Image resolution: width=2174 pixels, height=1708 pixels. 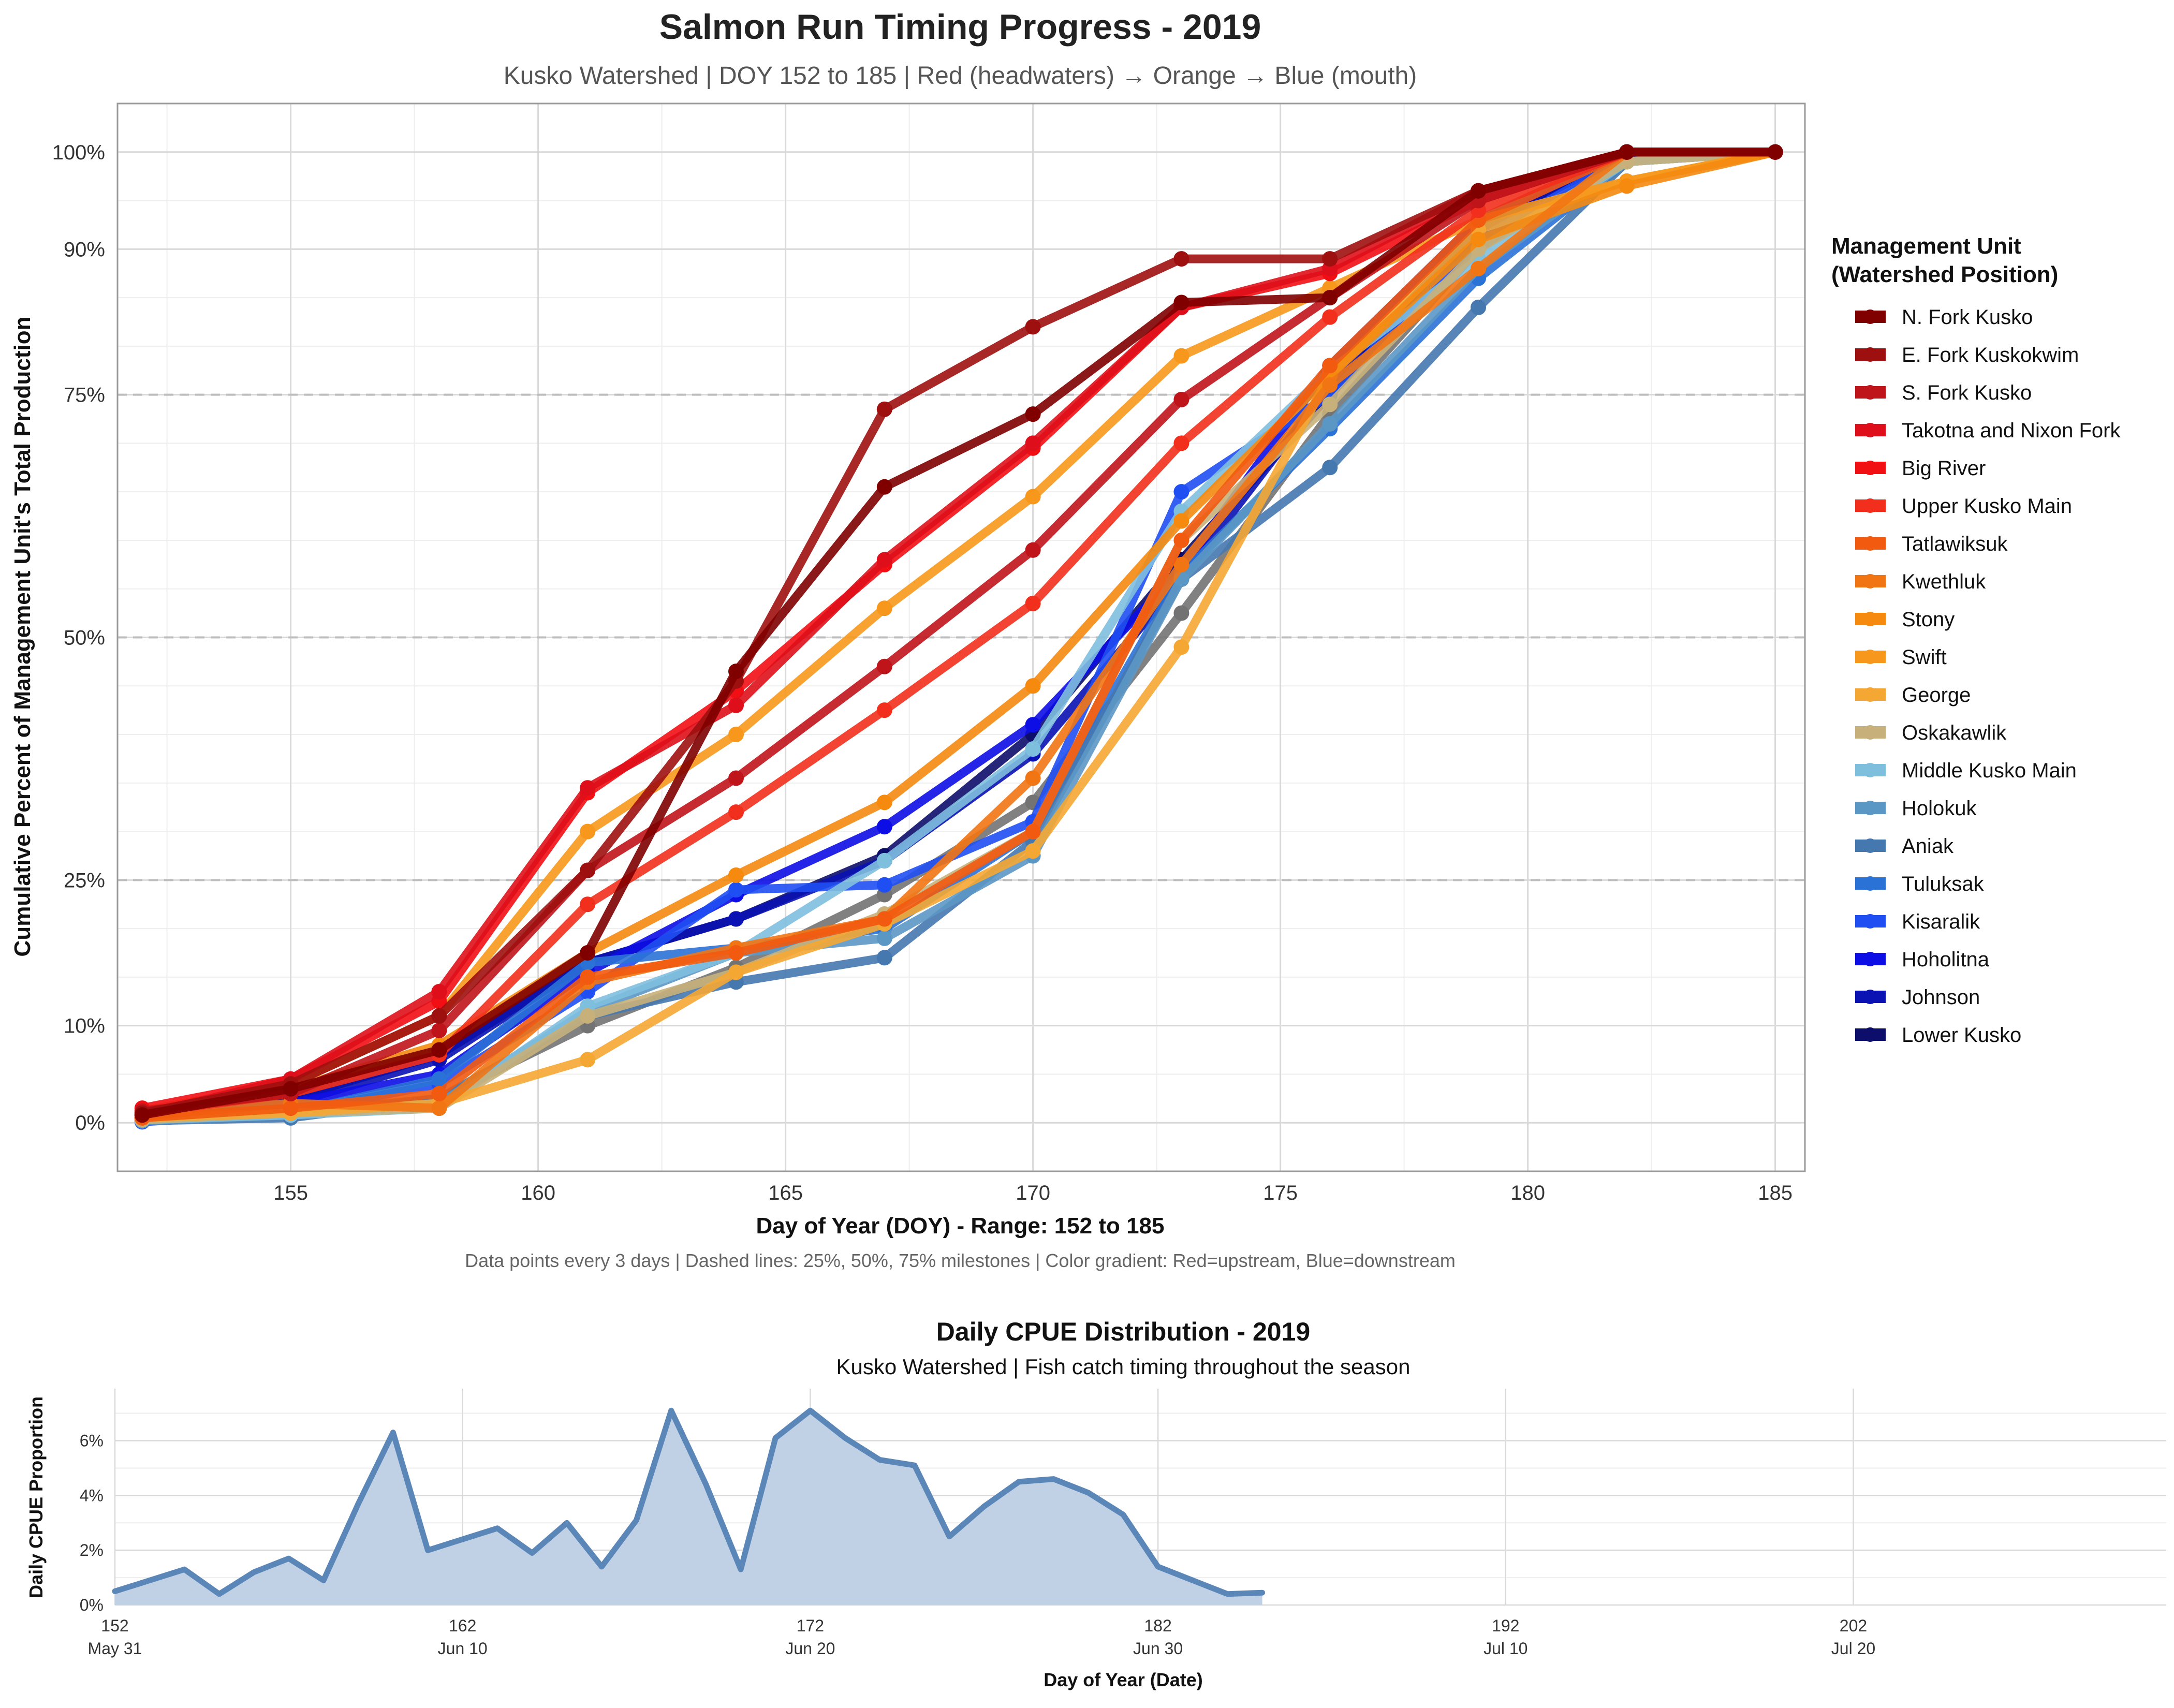 I want to click on cpue-x-tick-date: Jun 20, so click(x=810, y=1648).